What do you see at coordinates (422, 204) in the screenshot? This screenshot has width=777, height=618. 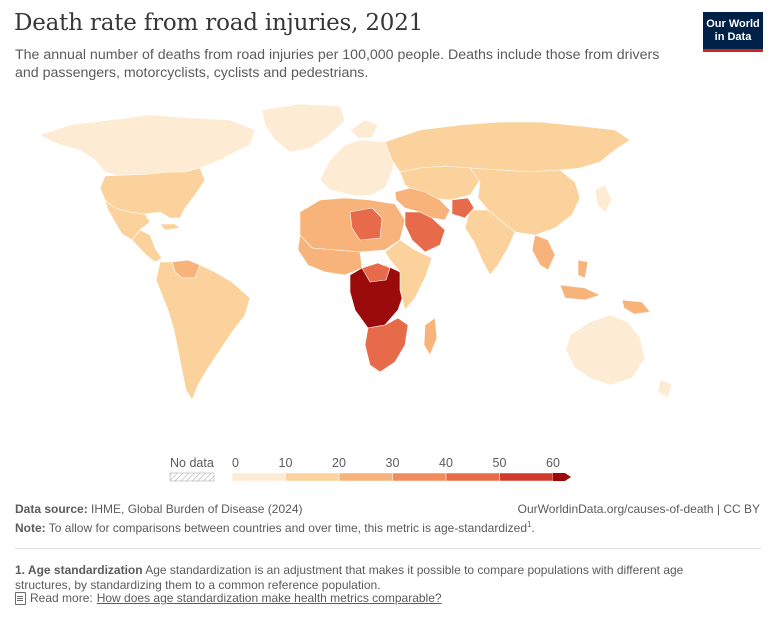 I see `map-region-middle-east` at bounding box center [422, 204].